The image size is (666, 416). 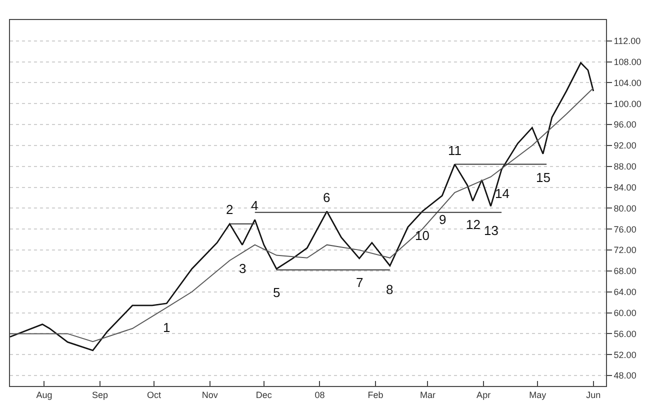 I want to click on y-tick-label: 64.00, so click(x=625, y=292).